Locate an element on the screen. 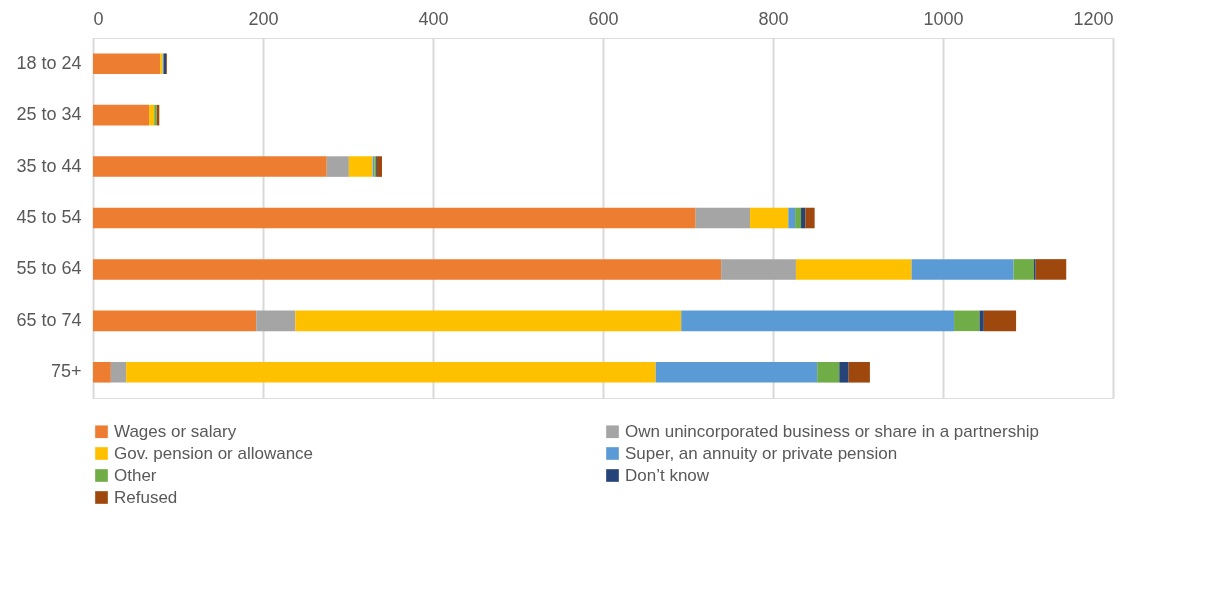 This screenshot has width=1205, height=610. y-tick-label: 55 to 64 is located at coordinates (49, 268).